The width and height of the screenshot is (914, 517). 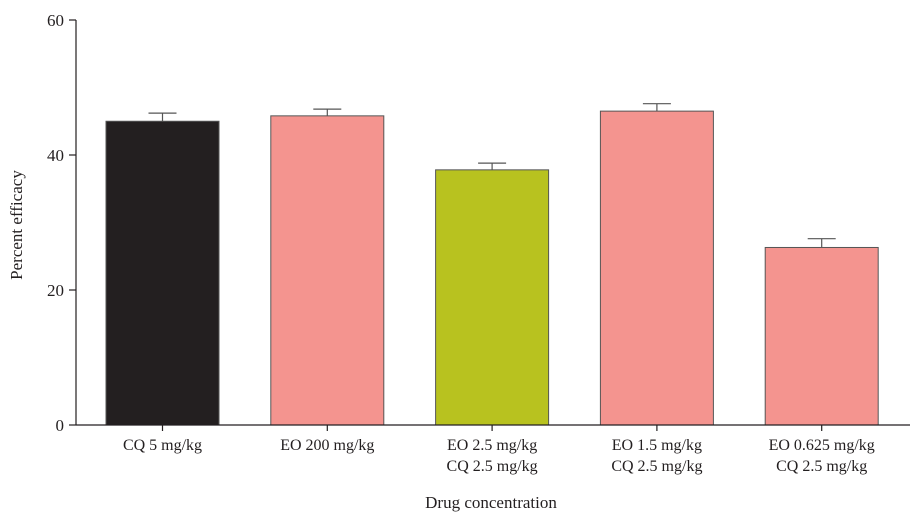 What do you see at coordinates (492, 428) in the screenshot?
I see `x-axis-ticks` at bounding box center [492, 428].